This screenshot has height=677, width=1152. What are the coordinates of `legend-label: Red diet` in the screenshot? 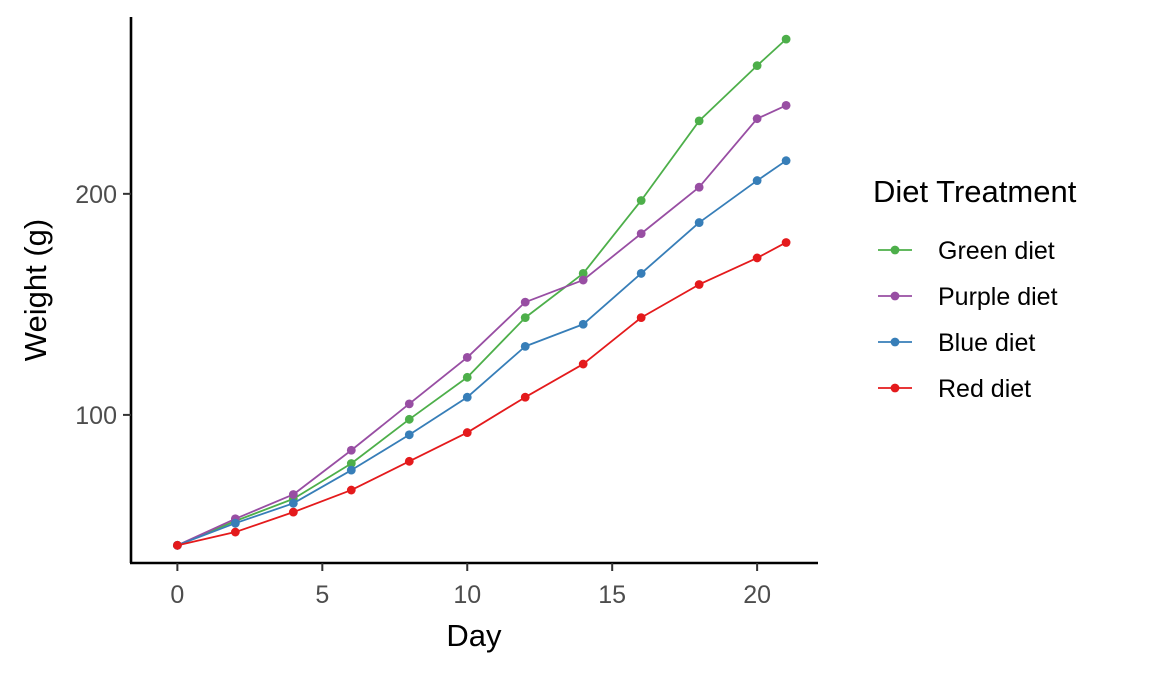 It's located at (984, 389).